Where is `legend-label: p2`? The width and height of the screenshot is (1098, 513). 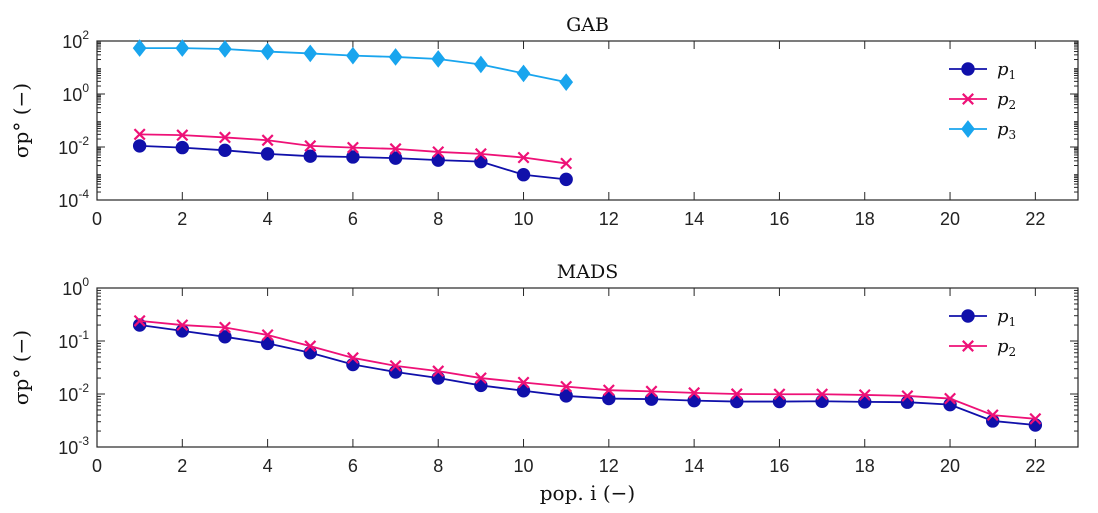
legend-label: p2 is located at coordinates (1006, 100).